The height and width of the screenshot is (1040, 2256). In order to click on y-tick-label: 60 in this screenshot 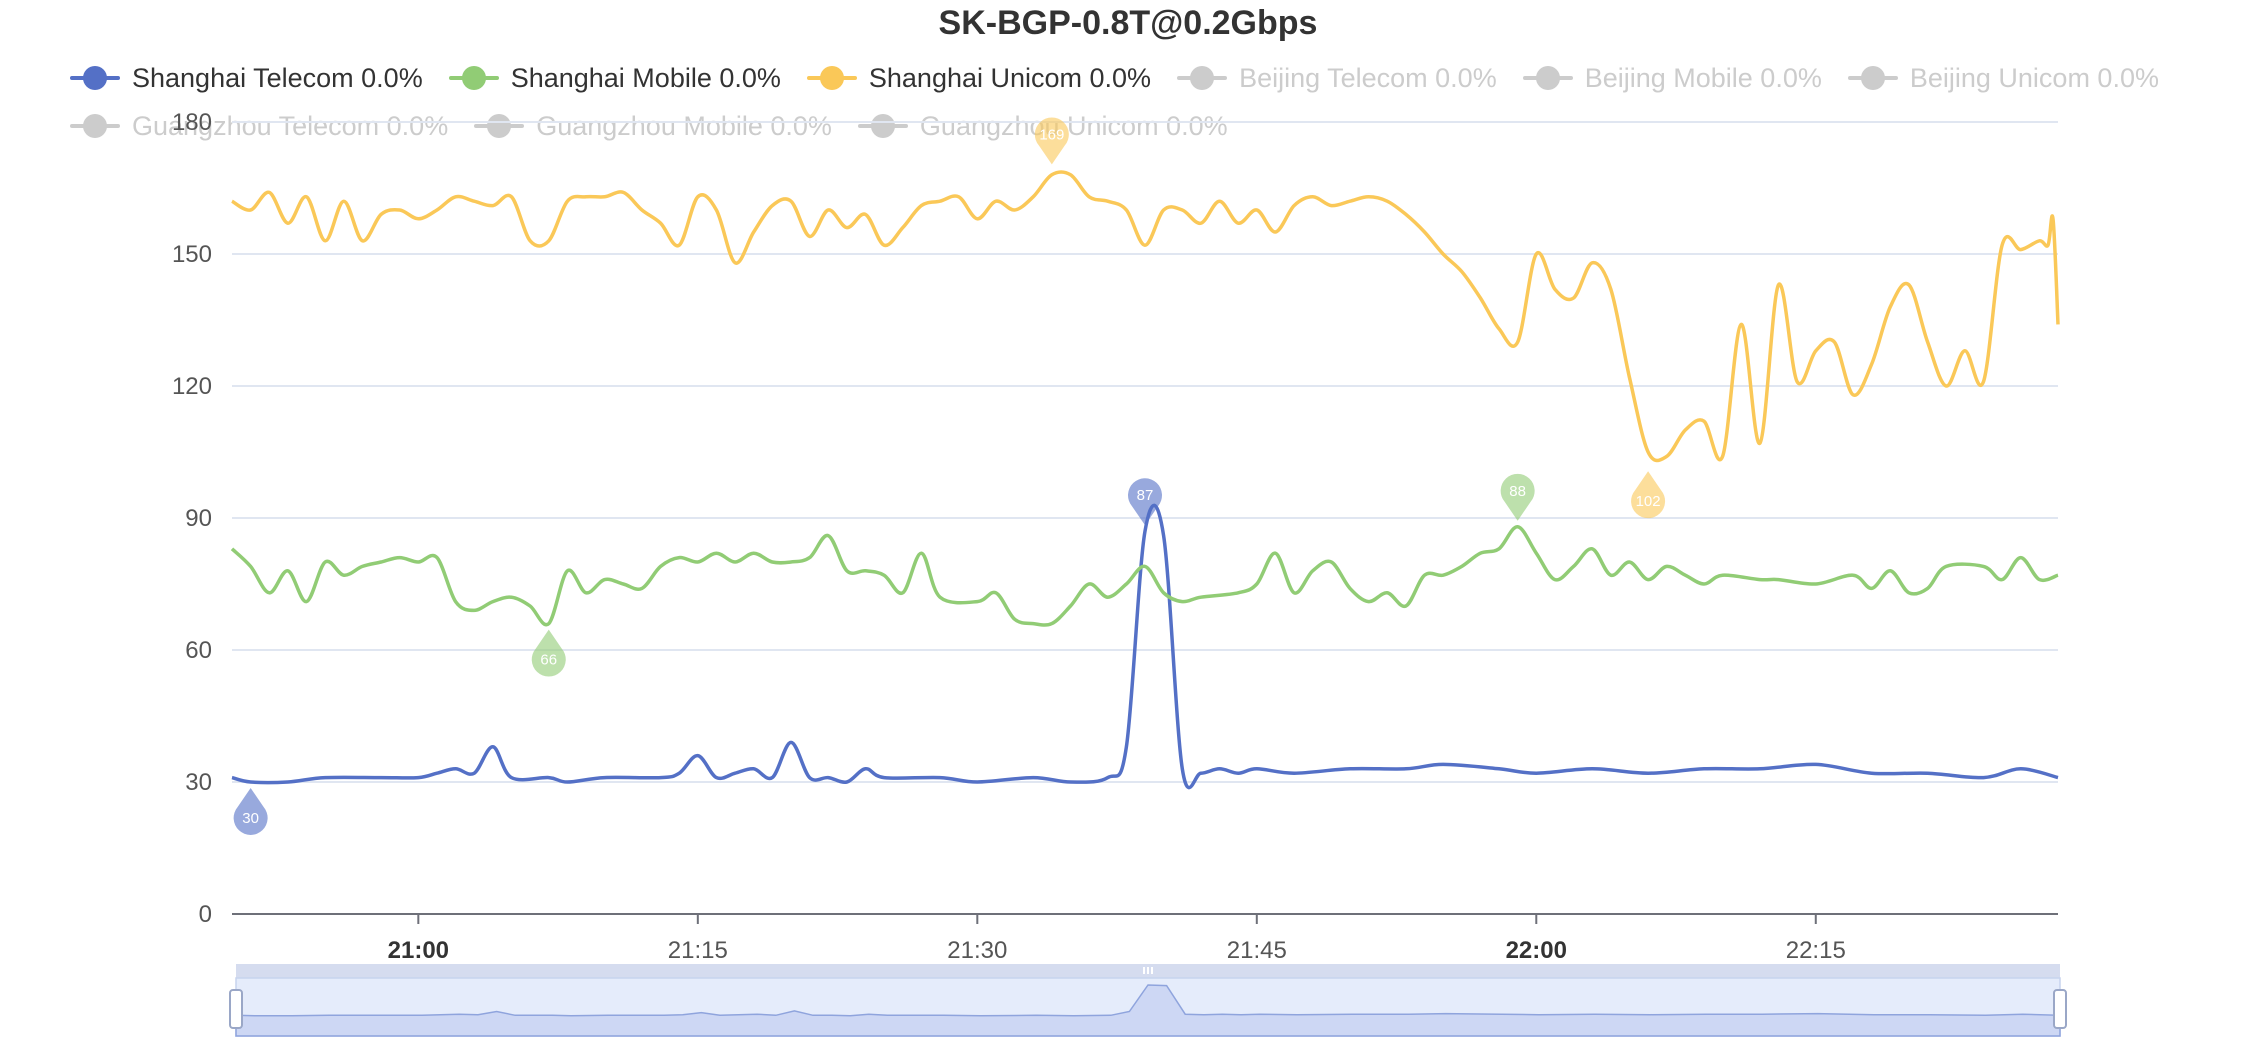, I will do `click(198, 650)`.